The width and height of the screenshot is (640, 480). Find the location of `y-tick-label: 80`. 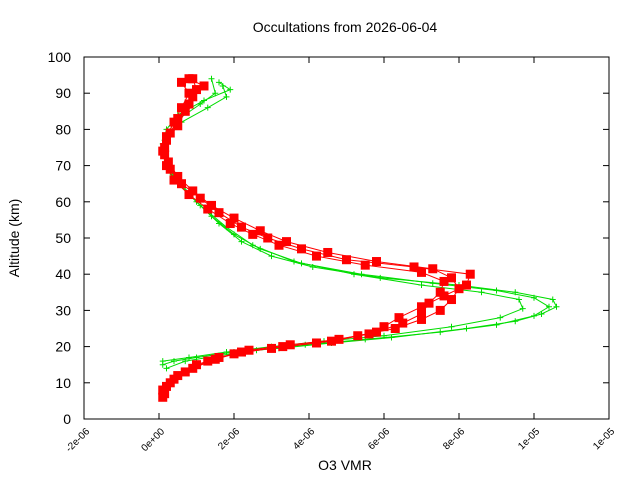

y-tick-label: 80 is located at coordinates (63, 129).